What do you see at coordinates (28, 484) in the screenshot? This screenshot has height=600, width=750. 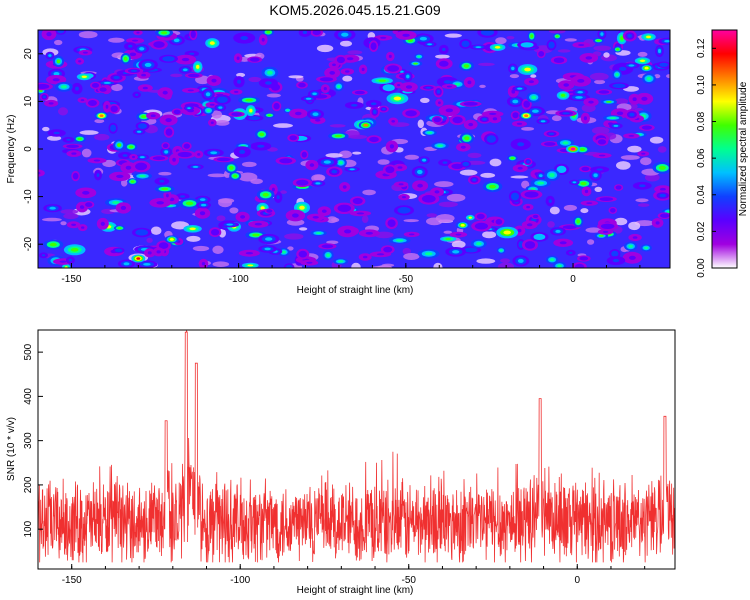 I see `y-tick-label: 200` at bounding box center [28, 484].